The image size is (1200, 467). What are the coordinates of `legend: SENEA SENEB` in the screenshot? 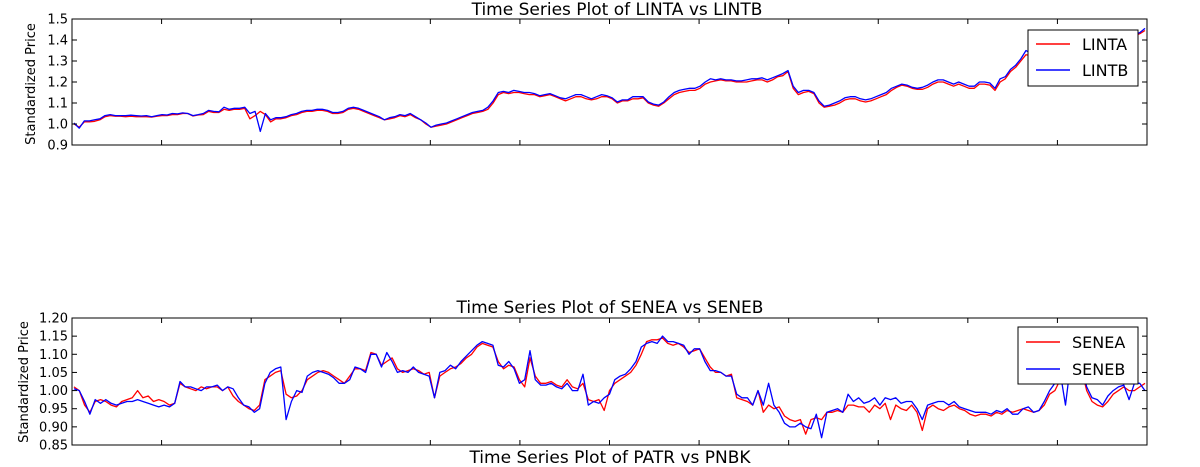 It's located at (1078, 355).